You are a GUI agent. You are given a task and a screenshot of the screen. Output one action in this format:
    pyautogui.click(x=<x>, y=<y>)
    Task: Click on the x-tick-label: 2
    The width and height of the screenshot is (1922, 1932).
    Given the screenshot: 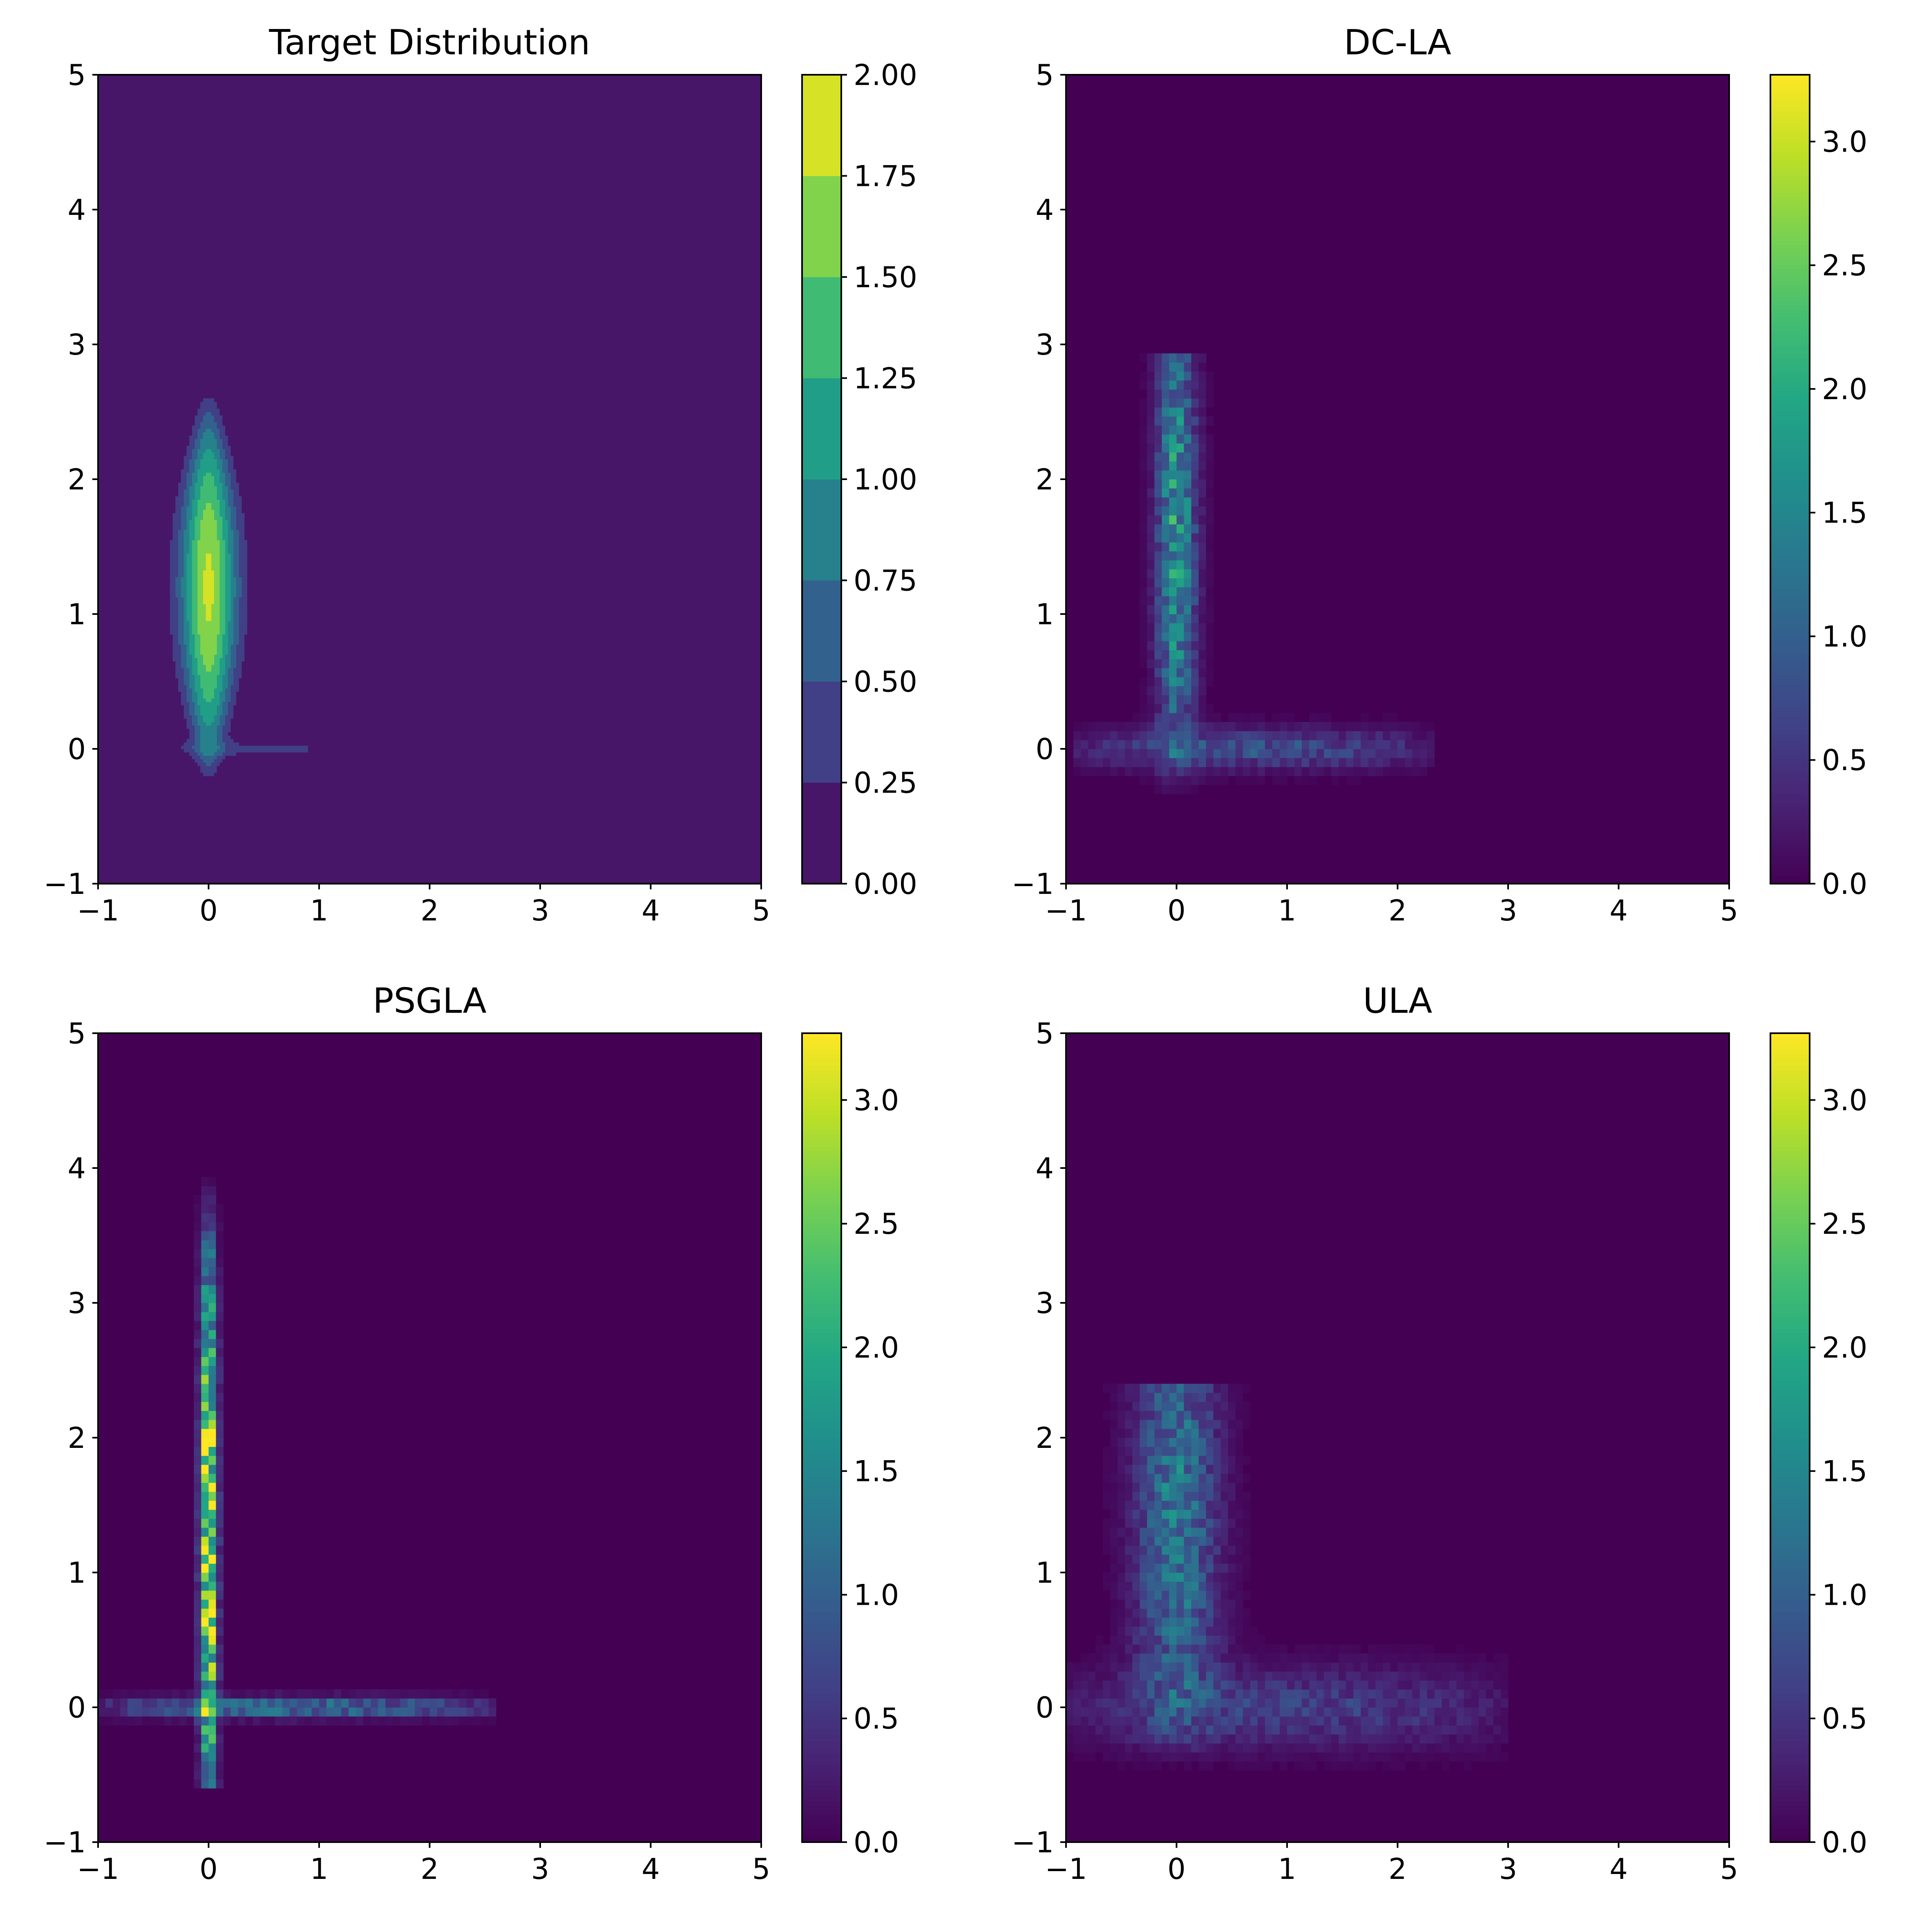 What is the action you would take?
    pyautogui.click(x=429, y=910)
    